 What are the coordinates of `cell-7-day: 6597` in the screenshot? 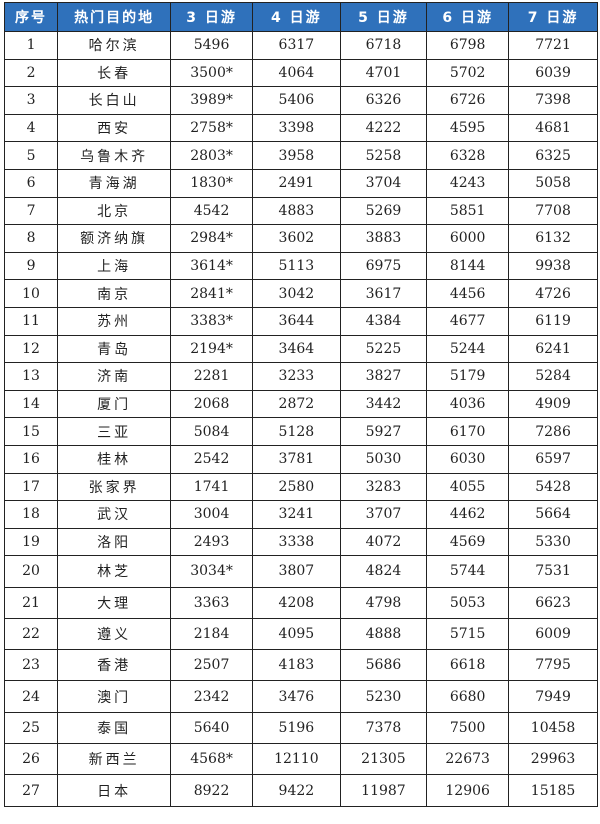 It's located at (553, 459).